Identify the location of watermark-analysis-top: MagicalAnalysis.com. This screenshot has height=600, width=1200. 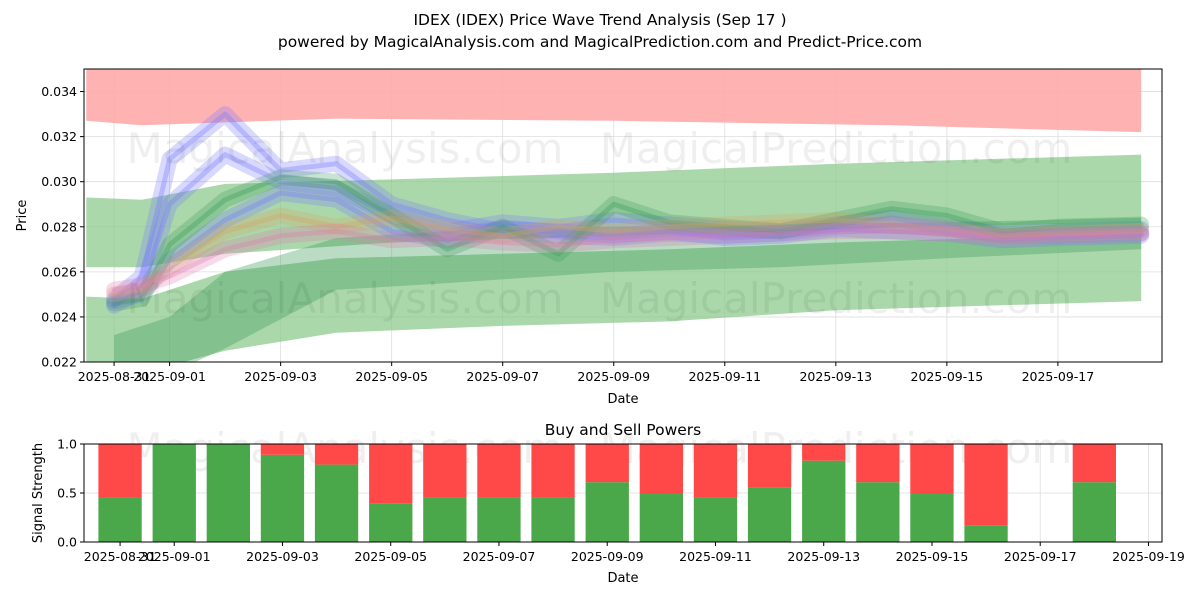
(345, 148).